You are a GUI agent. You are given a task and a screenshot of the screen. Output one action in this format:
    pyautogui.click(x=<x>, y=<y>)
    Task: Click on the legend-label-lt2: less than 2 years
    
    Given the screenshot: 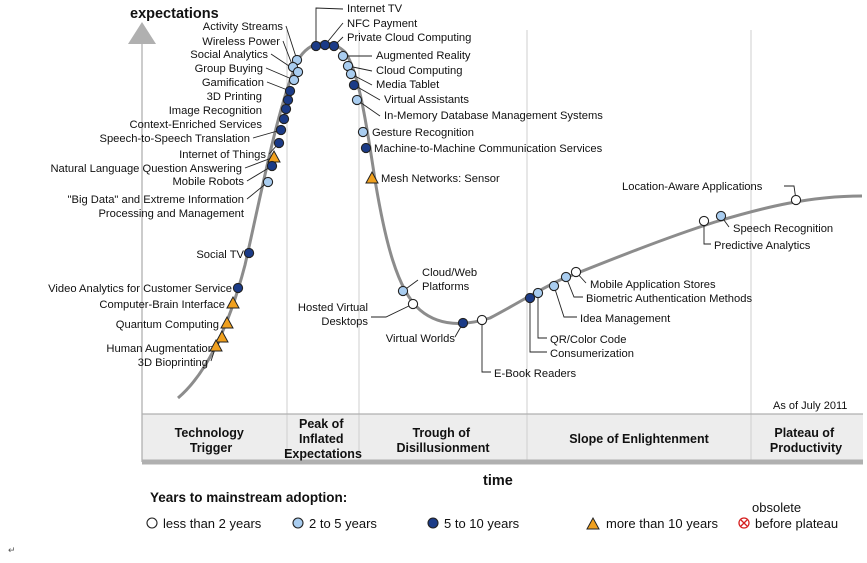 What is the action you would take?
    pyautogui.click(x=212, y=523)
    